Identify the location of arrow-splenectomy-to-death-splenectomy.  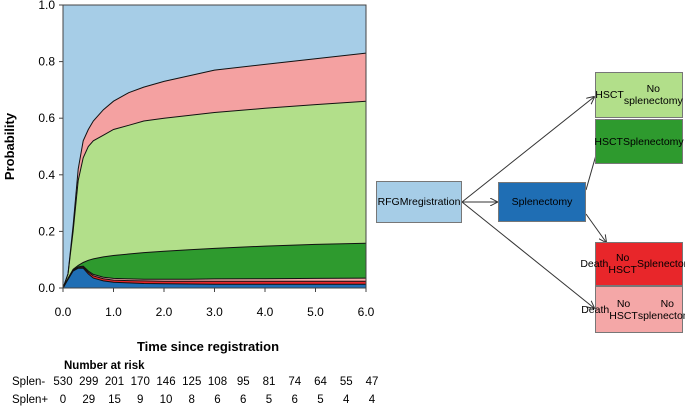
(595, 227).